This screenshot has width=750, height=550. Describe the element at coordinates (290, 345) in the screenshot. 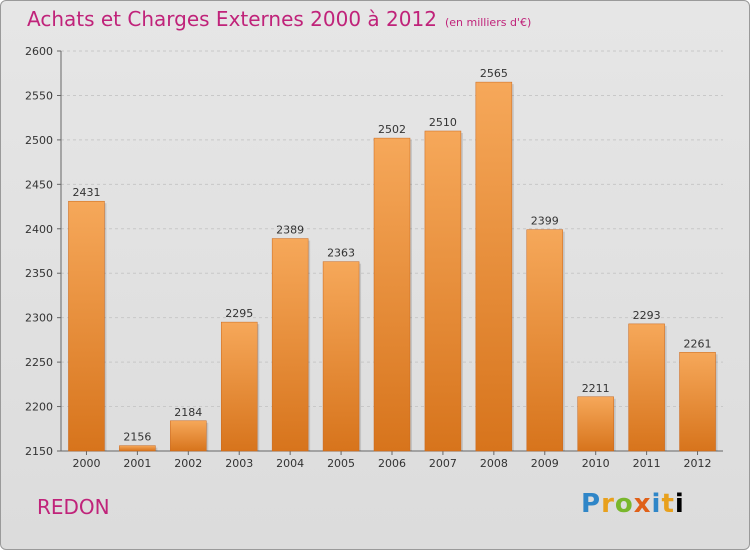

I see `bar-2004` at that location.